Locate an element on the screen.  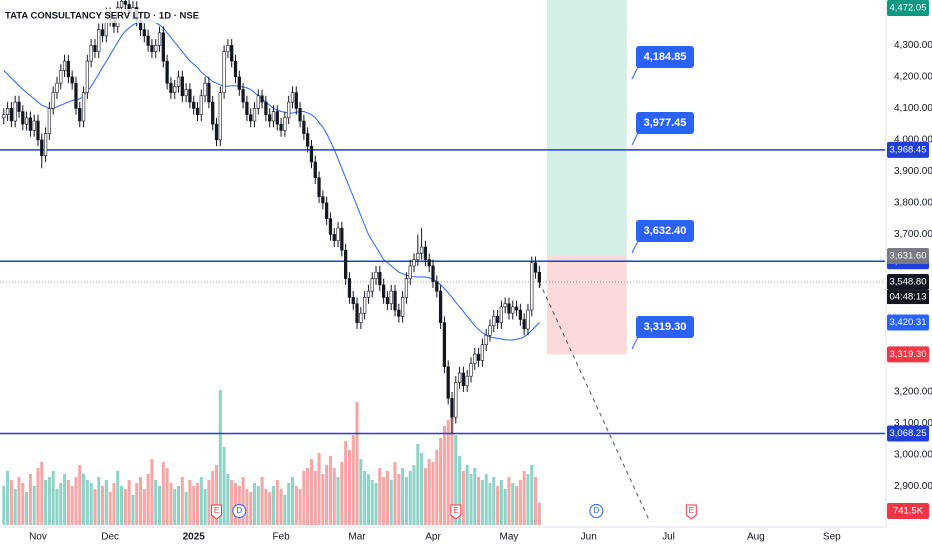
x-tick-label: Jul is located at coordinates (668, 537).